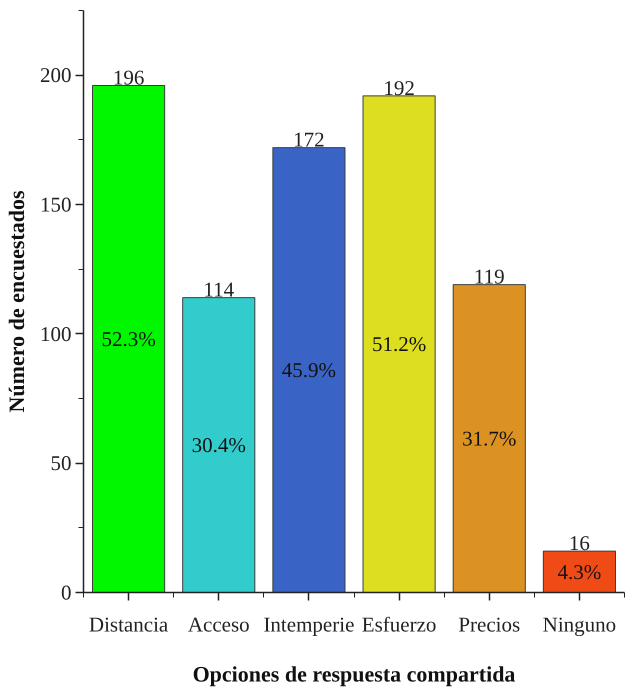 This screenshot has width=626, height=692. Describe the element at coordinates (61, 463) in the screenshot. I see `y-tick-label: 50` at that location.